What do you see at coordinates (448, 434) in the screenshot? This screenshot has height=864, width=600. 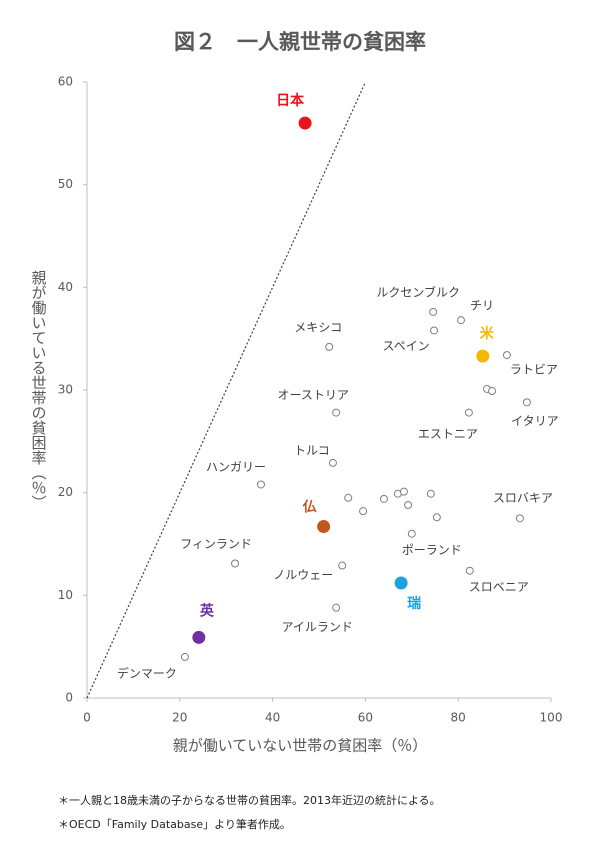 I see `point-label: エストニア` at bounding box center [448, 434].